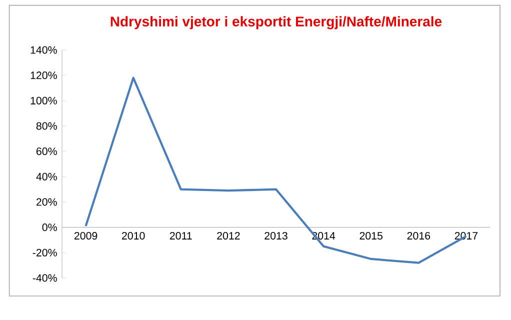  What do you see at coordinates (86, 236) in the screenshot?
I see `x-tick-label: 2009` at bounding box center [86, 236].